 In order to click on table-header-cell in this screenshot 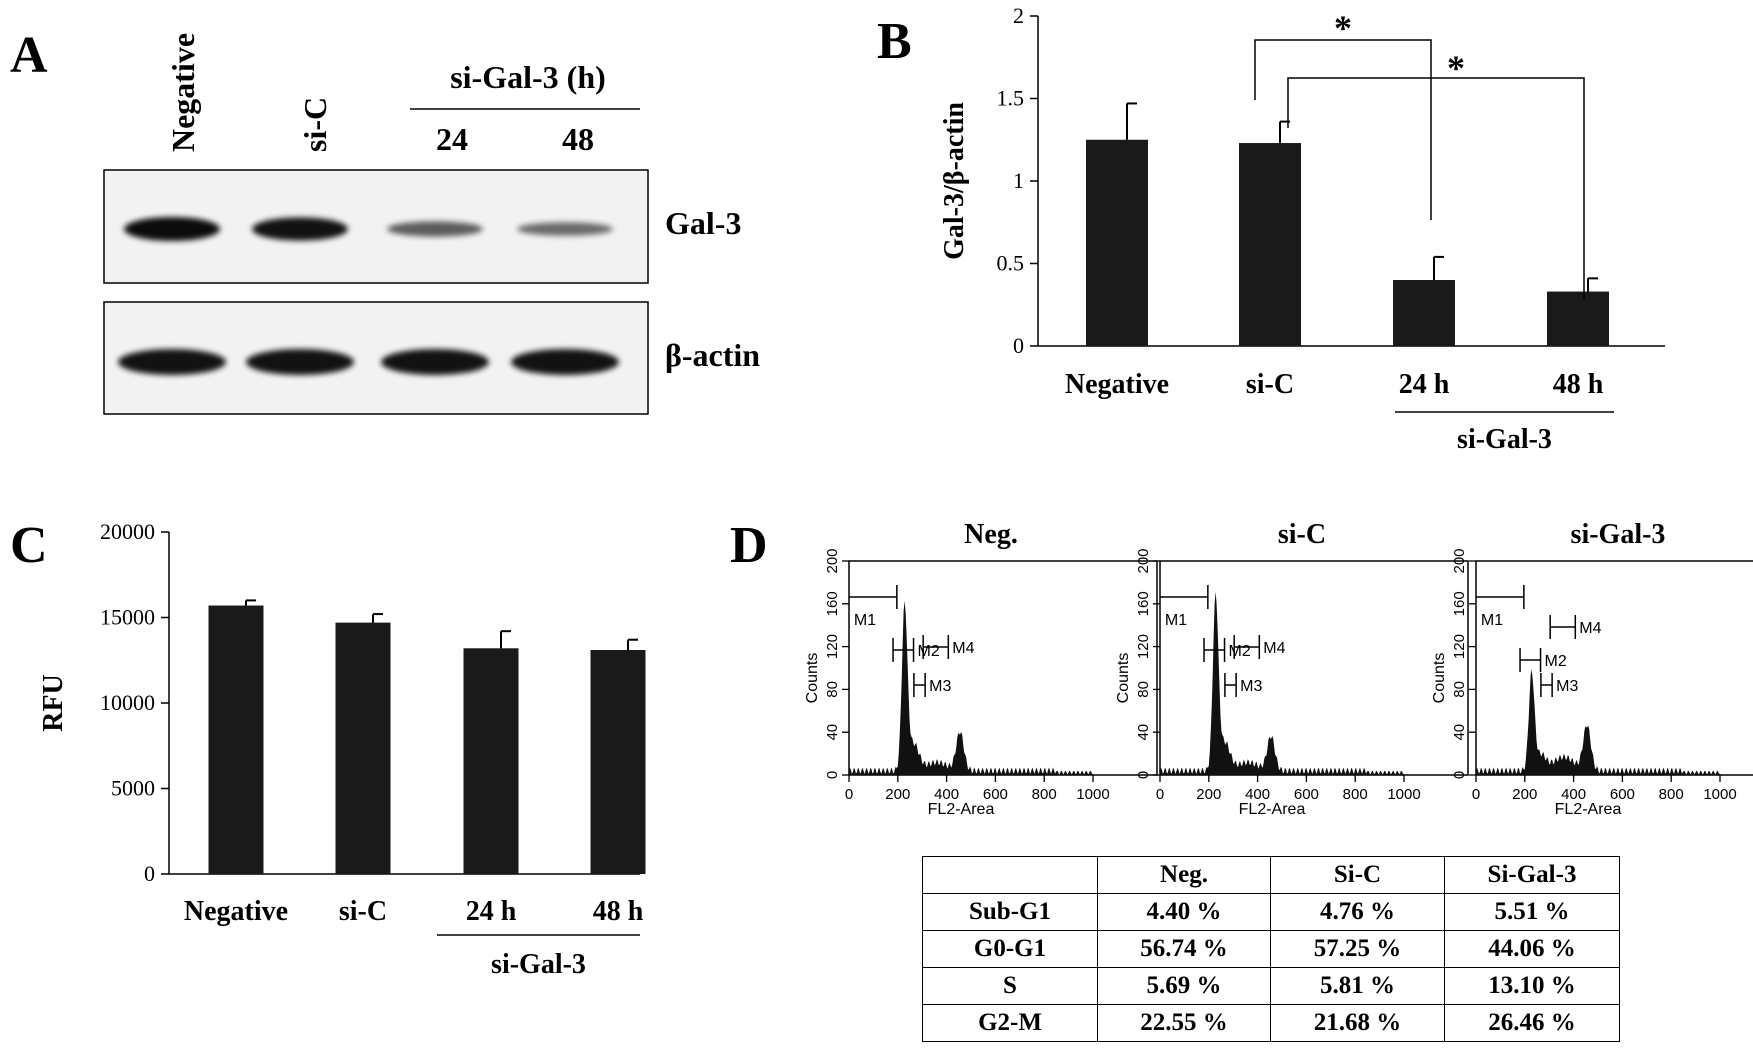, I will do `click(1010, 875)`.